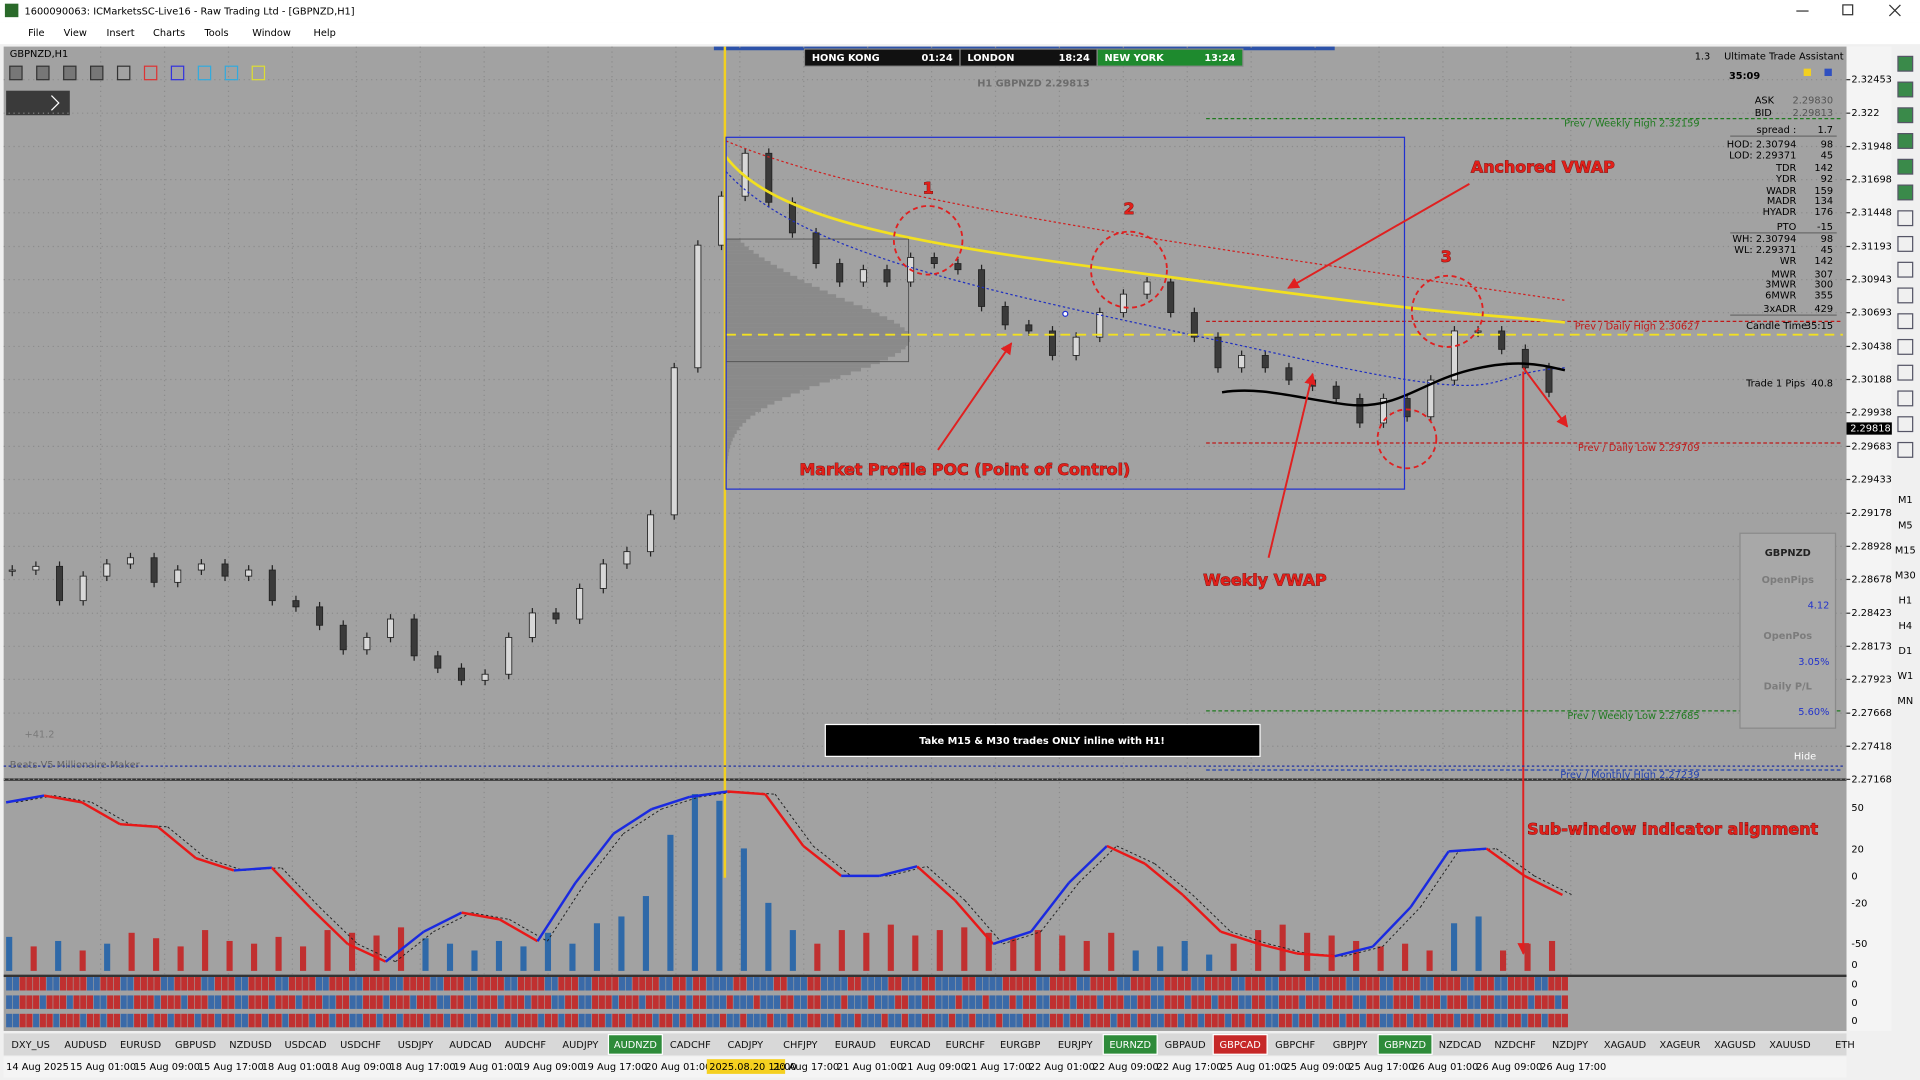 The image size is (1920, 1080). I want to click on timeframe-button: H4, so click(1906, 626).